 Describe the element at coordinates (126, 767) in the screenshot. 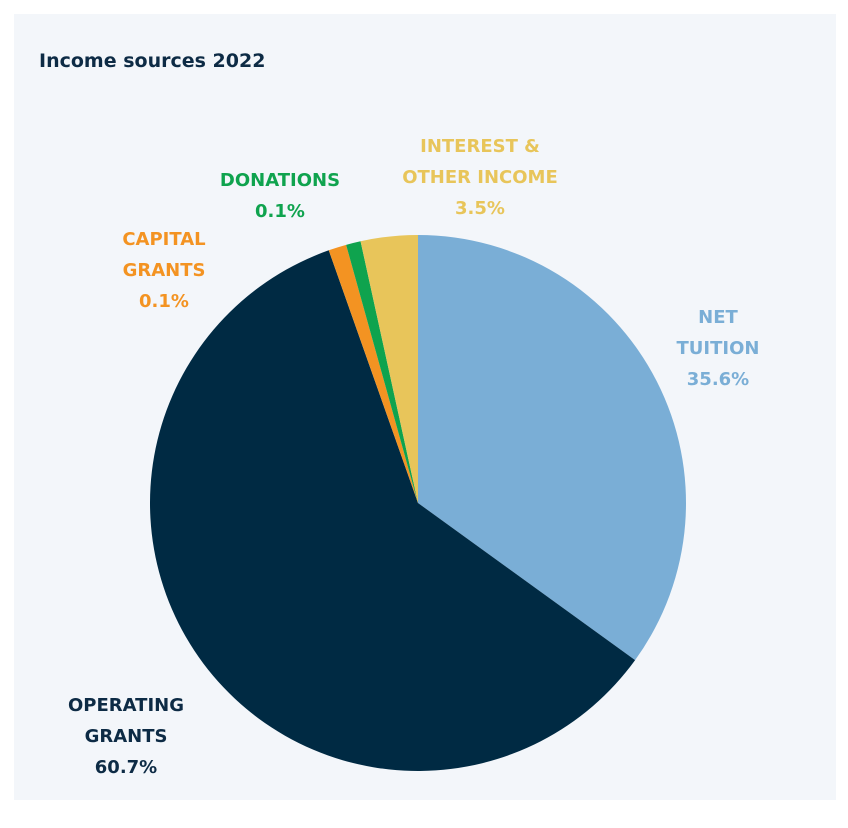

I see `slice-percent-label: 60.7%` at that location.